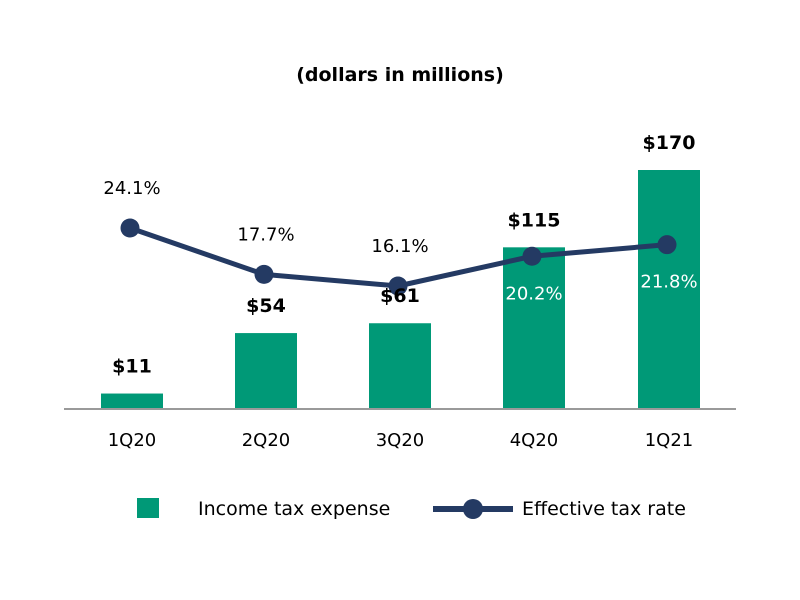 The image size is (800, 600). I want to click on chart-subtitle: (dollars in millions), so click(400, 75).